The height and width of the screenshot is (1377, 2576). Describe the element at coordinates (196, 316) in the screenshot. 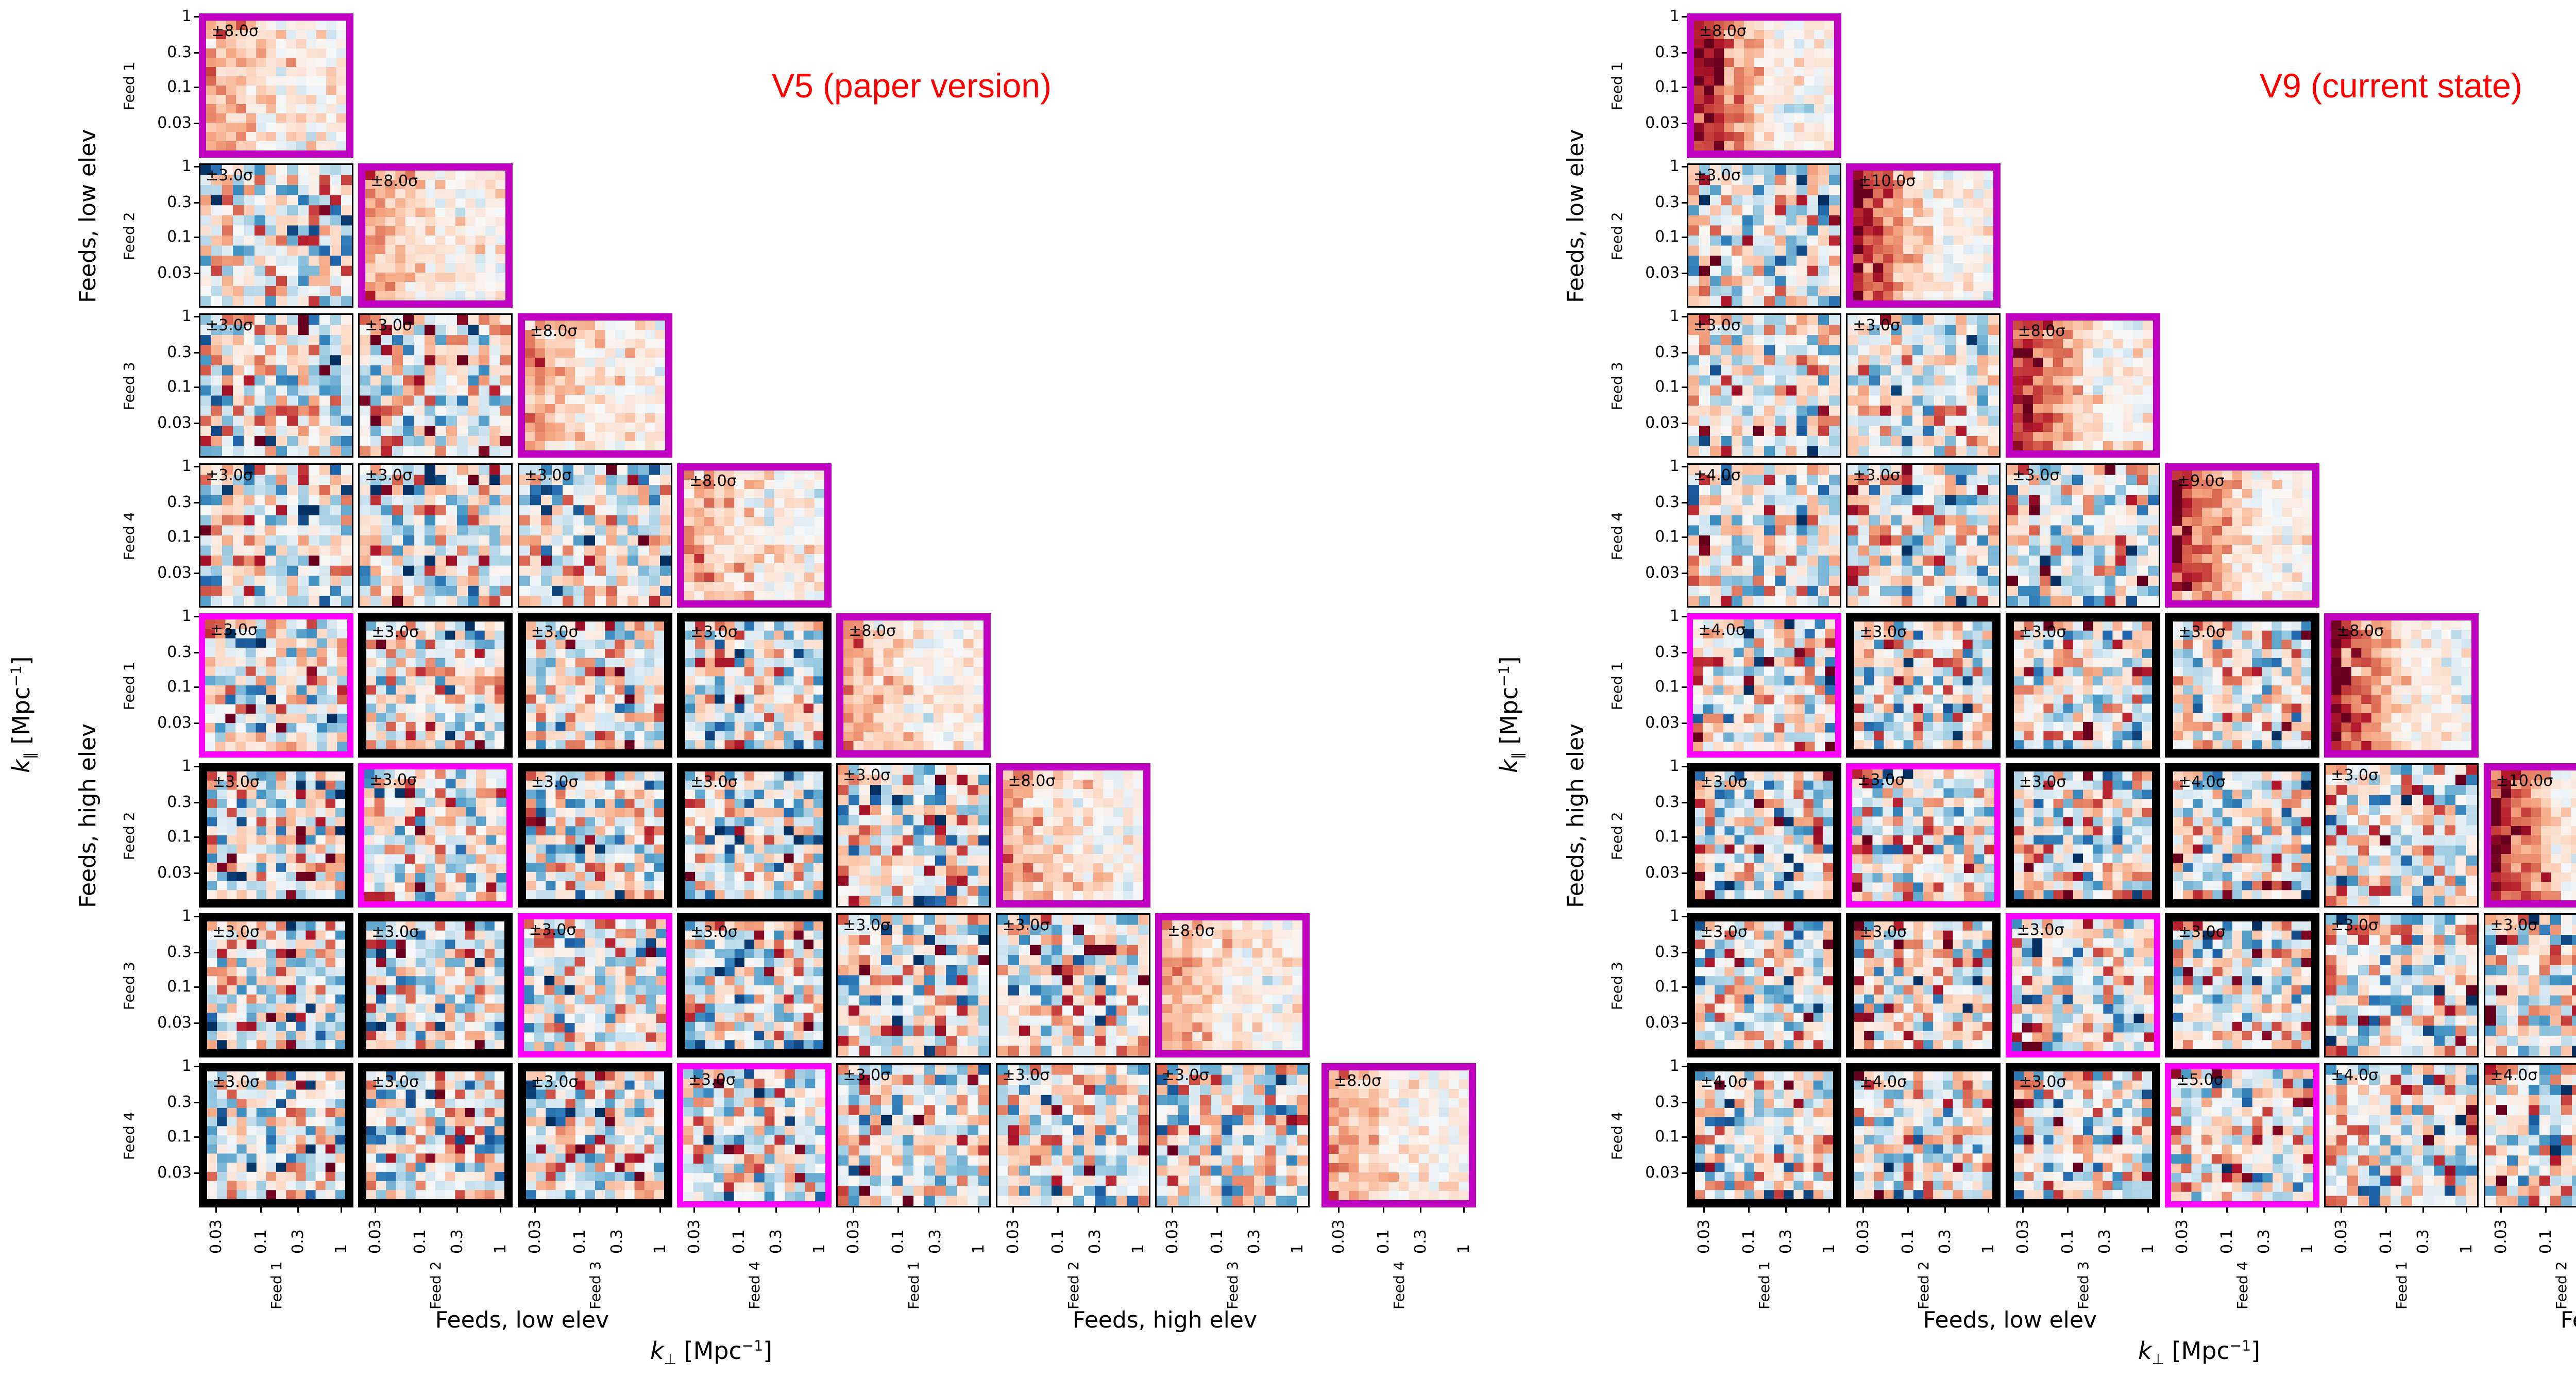

I see `y-tick-mark` at that location.